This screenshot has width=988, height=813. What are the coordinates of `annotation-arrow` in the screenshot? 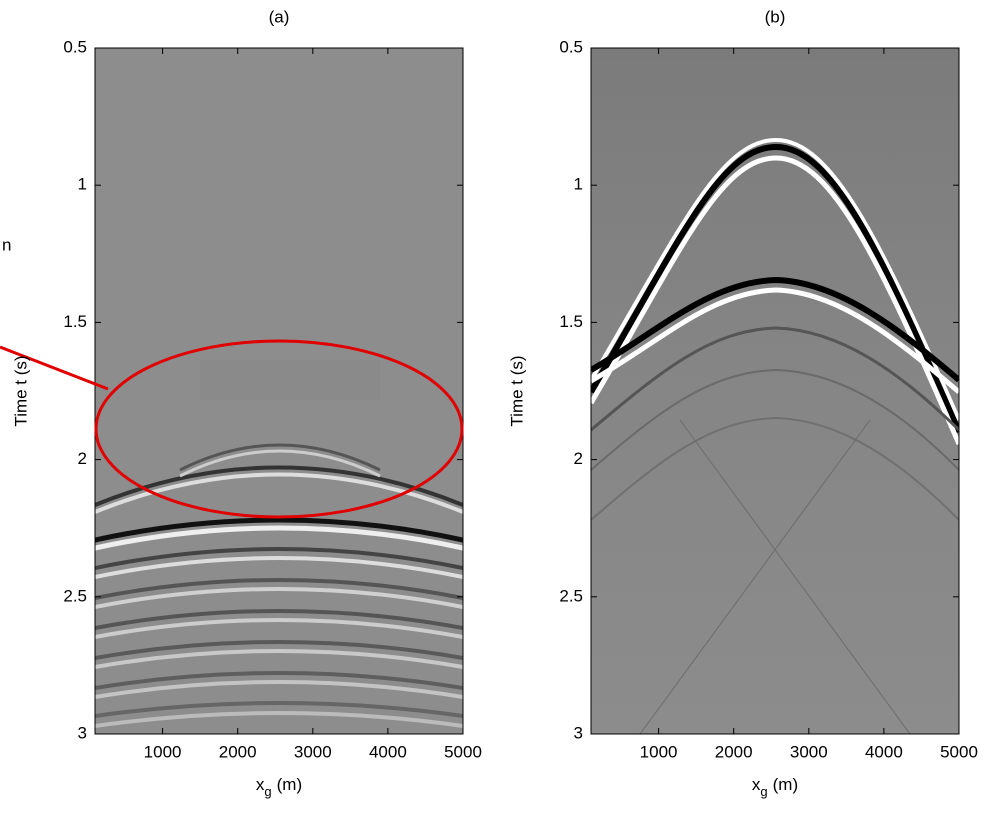 It's located at (54, 368).